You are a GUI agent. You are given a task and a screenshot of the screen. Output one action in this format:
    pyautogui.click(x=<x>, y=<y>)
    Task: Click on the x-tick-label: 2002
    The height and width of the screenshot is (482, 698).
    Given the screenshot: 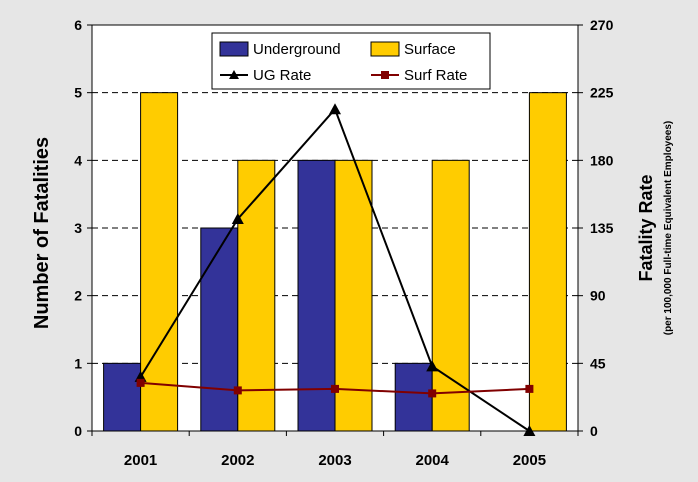 What is the action you would take?
    pyautogui.click(x=237, y=460)
    